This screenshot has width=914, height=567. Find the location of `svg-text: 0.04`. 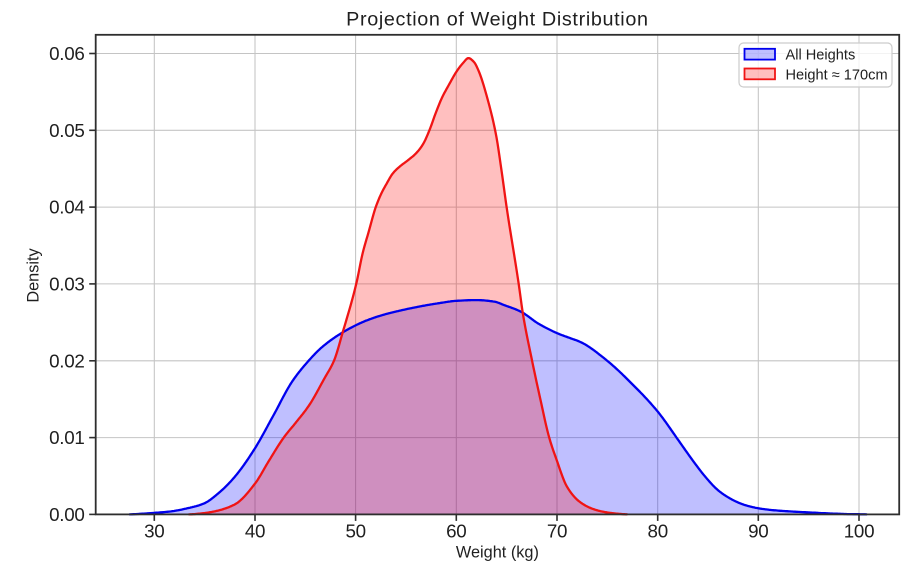

svg-text: 0.04 is located at coordinates (66, 207).